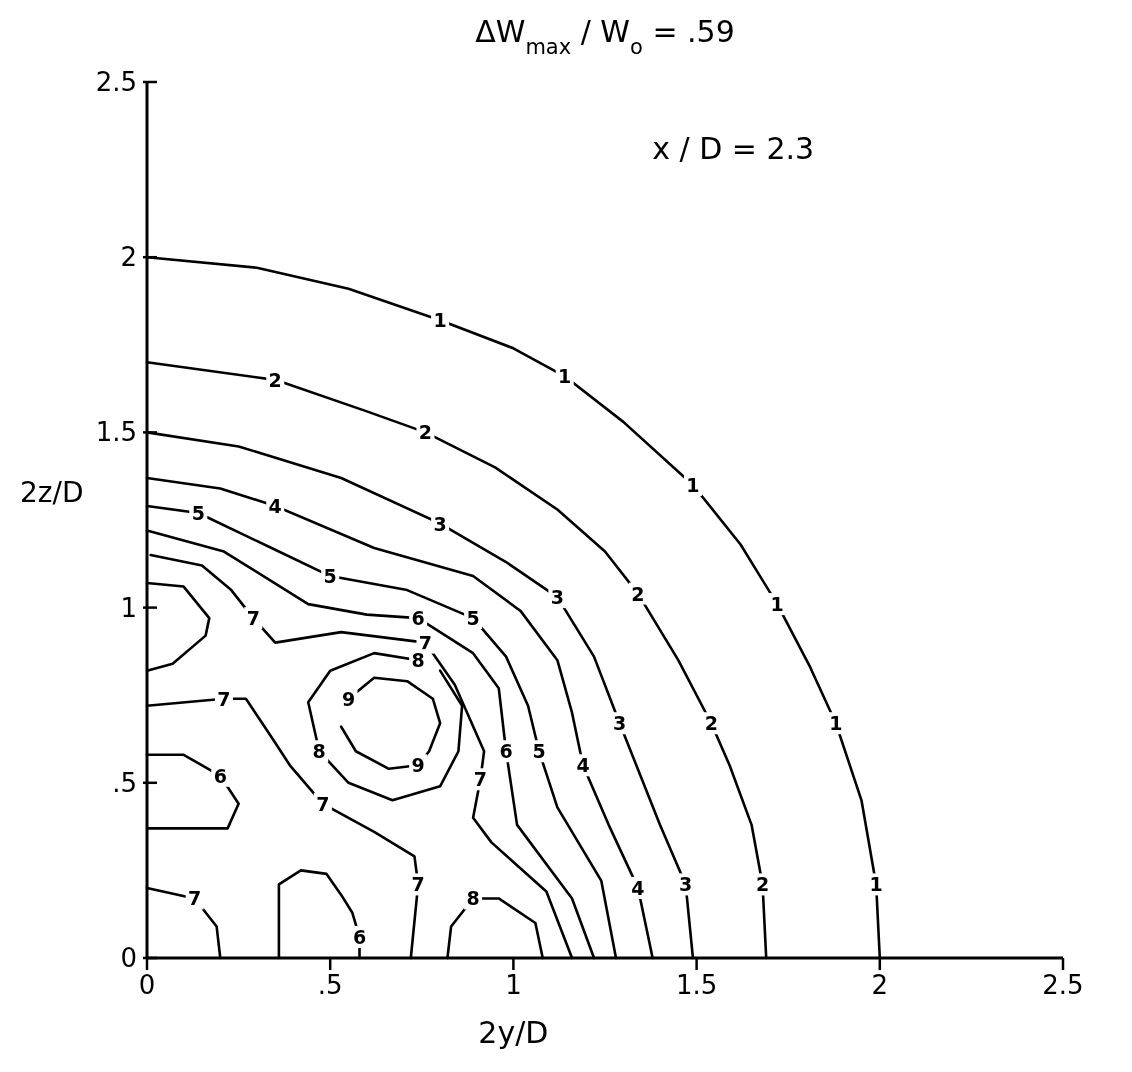  What do you see at coordinates (128, 958) in the screenshot?
I see `y-tick-label: 0` at bounding box center [128, 958].